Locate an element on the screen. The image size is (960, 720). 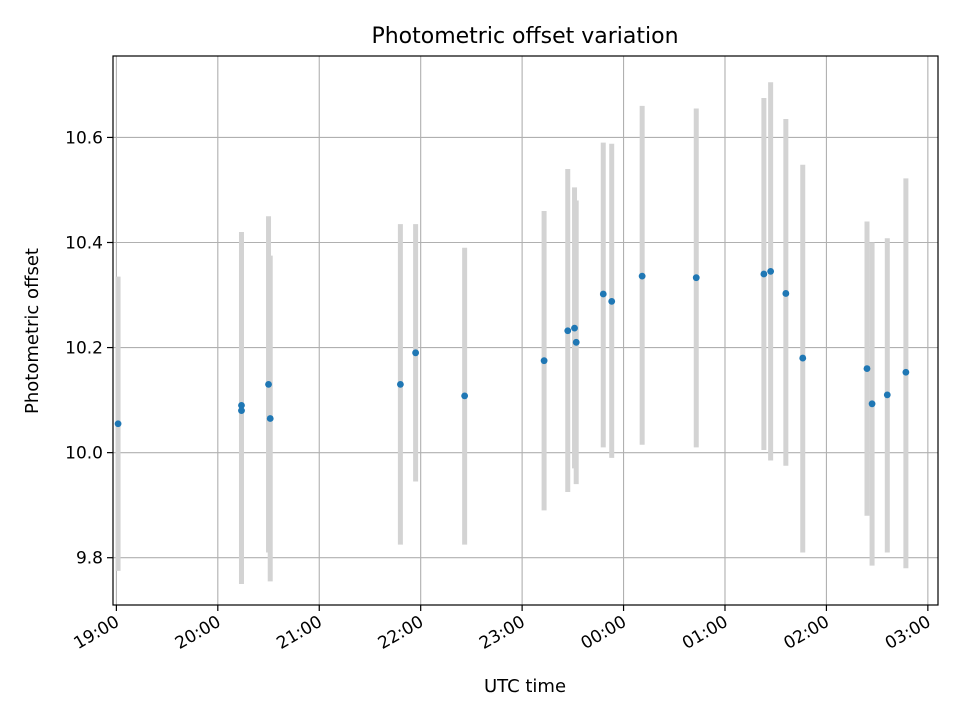
y-tick-label: 10.6 is located at coordinates (84, 138).